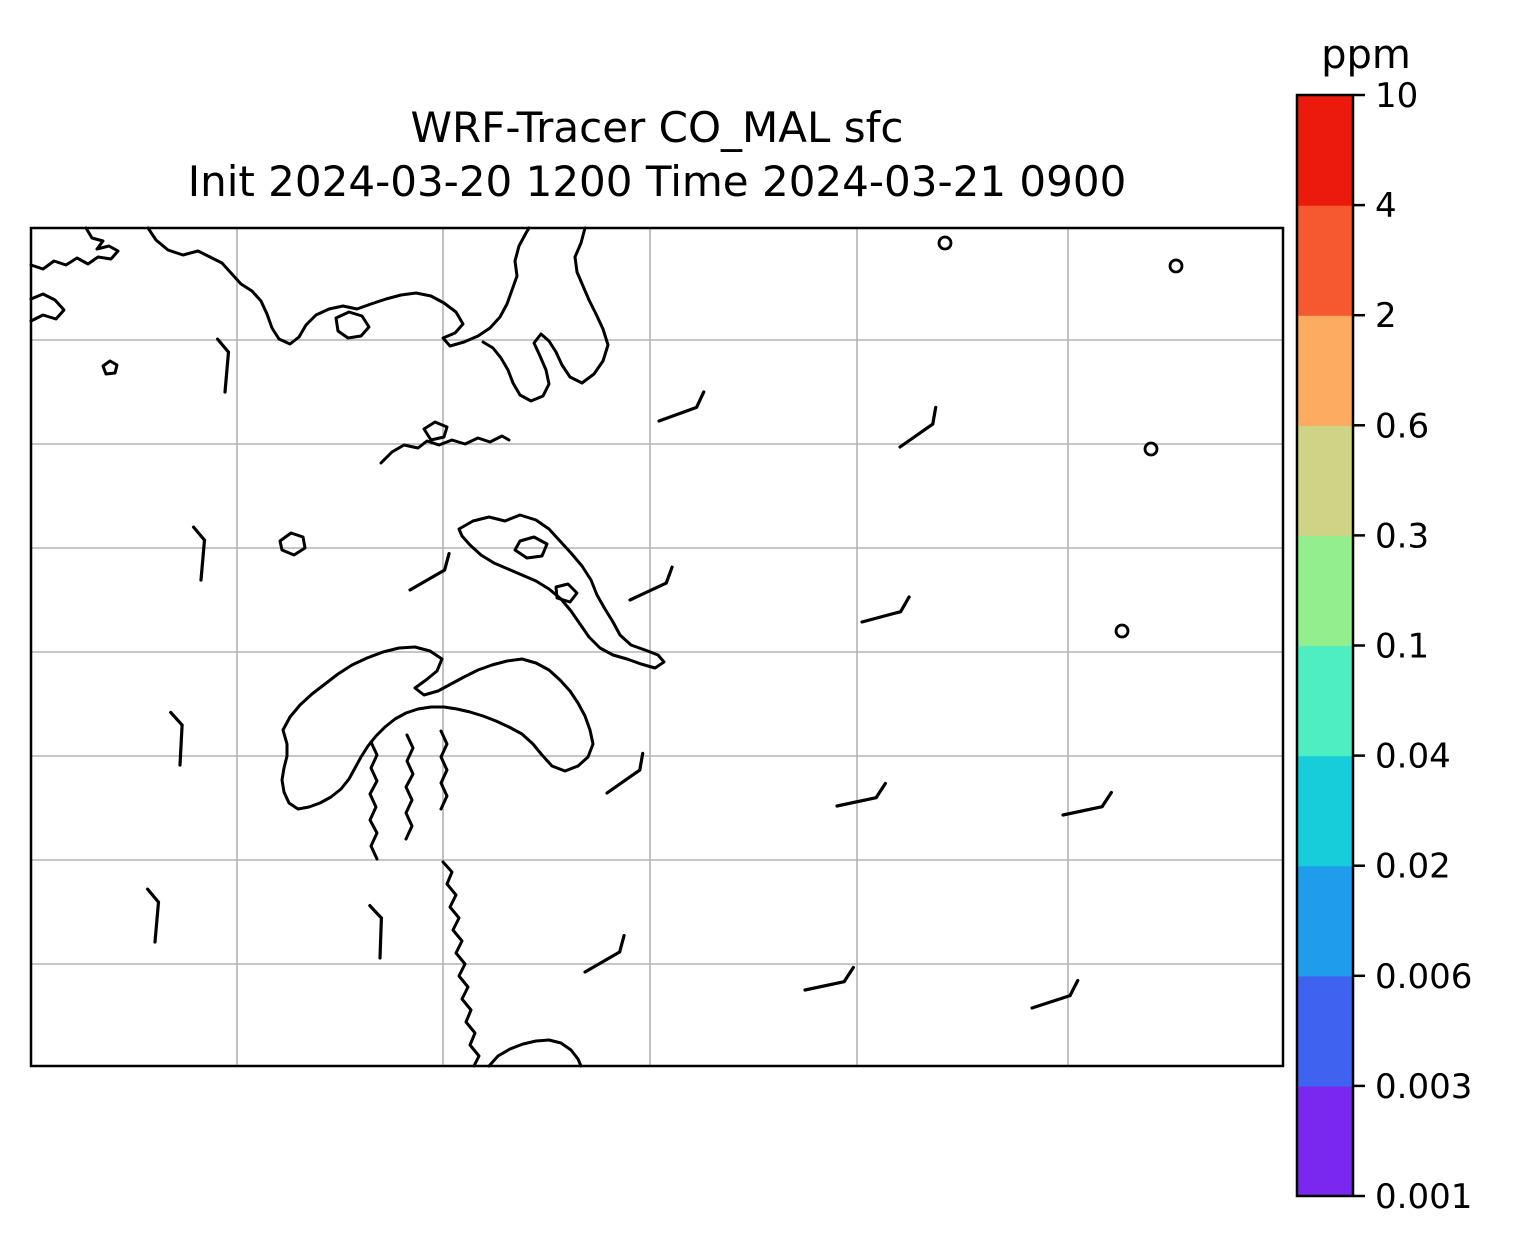 The height and width of the screenshot is (1256, 1528). Describe the element at coordinates (1413, 757) in the screenshot. I see `colorbar-tick-label: 0.04` at that location.